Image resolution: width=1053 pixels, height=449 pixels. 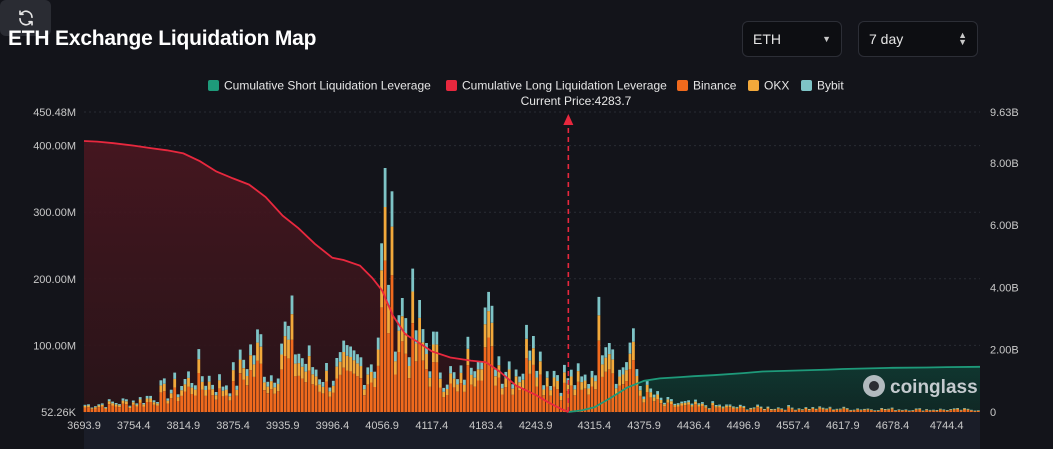 What do you see at coordinates (451, 85) in the screenshot?
I see `legend-swatch` at bounding box center [451, 85].